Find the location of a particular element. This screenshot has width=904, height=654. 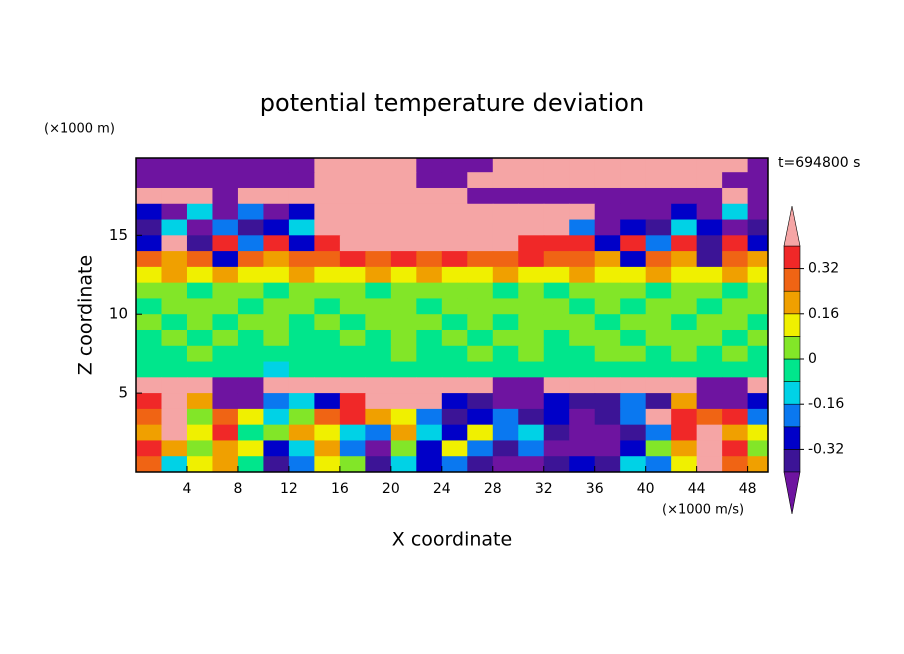

x-unit: (×1000 m/s) is located at coordinates (703, 510).